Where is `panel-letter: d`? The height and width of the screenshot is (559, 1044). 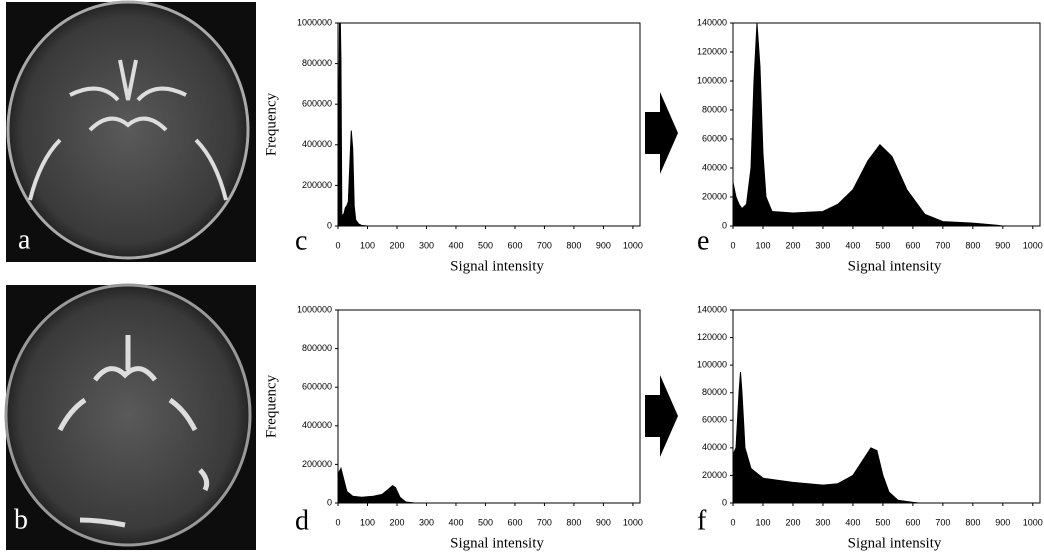 panel-letter: d is located at coordinates (302, 520).